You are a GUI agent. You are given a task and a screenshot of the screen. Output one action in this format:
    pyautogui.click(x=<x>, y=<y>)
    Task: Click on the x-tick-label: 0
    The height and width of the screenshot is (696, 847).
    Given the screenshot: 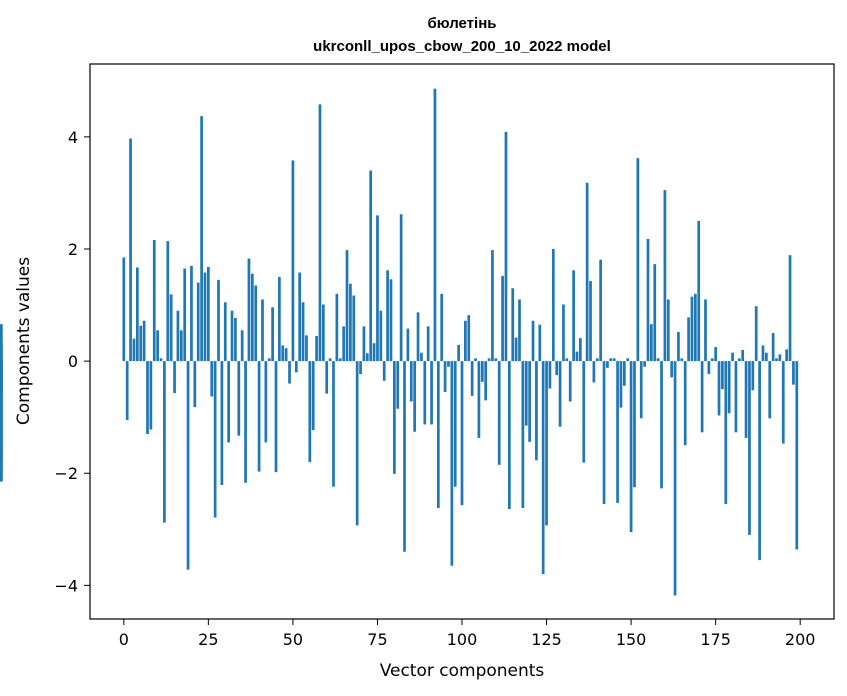 What is the action you would take?
    pyautogui.click(x=124, y=639)
    